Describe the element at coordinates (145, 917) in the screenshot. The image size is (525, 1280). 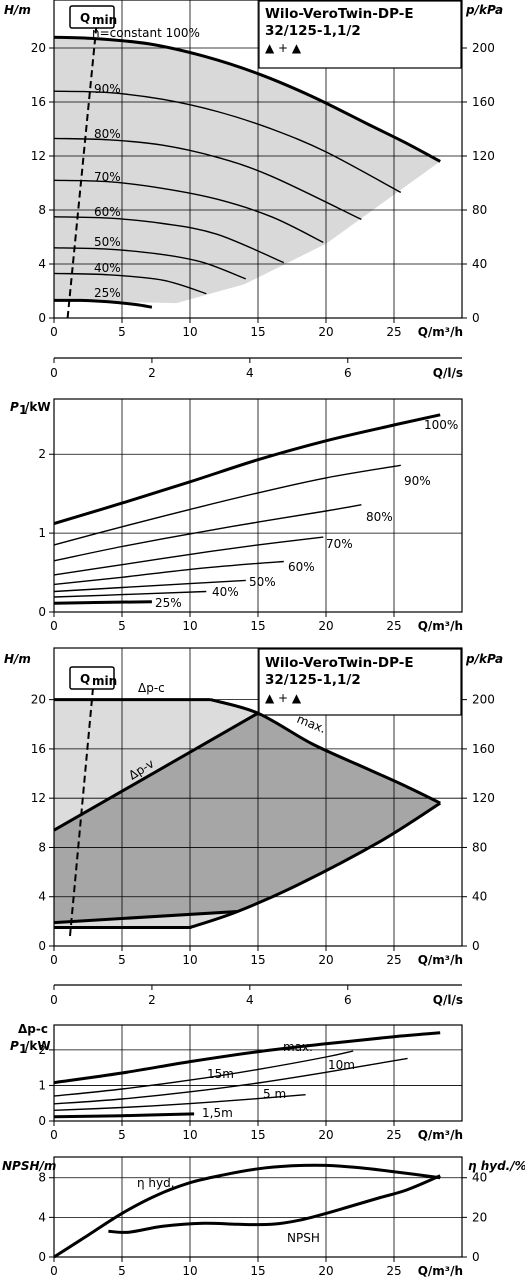
I see `dp-v-min-line` at that location.